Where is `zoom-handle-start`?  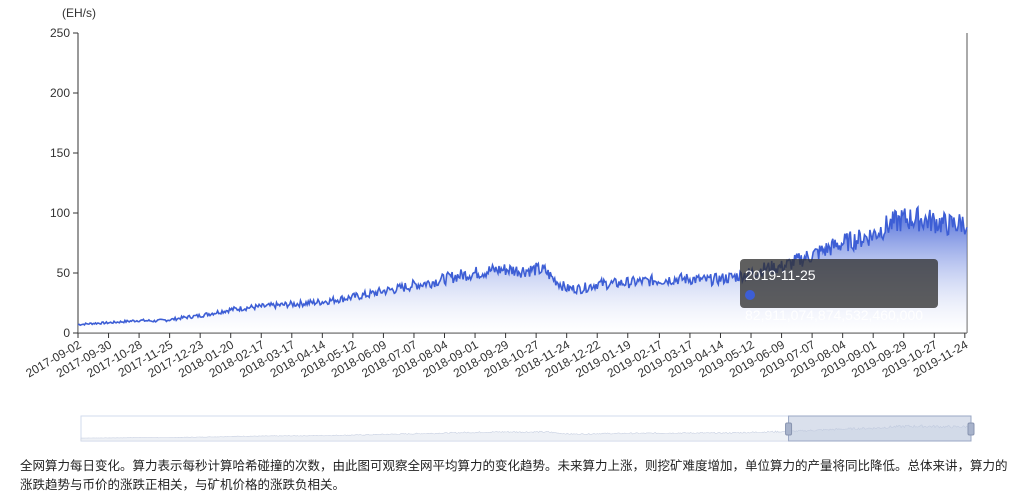
zoom-handle-start is located at coordinates (789, 429).